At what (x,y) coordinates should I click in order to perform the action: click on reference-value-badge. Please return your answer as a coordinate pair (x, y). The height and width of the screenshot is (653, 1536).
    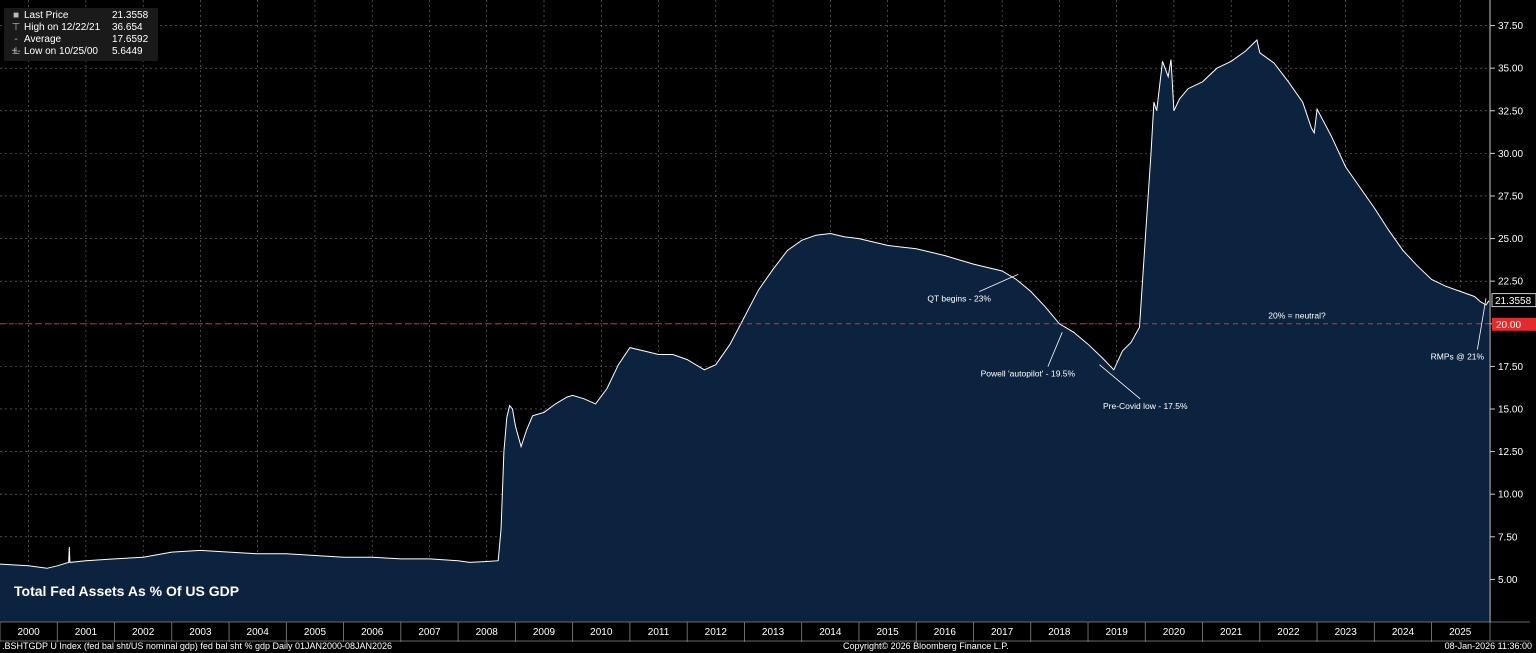
    Looking at the image, I should click on (1514, 324).